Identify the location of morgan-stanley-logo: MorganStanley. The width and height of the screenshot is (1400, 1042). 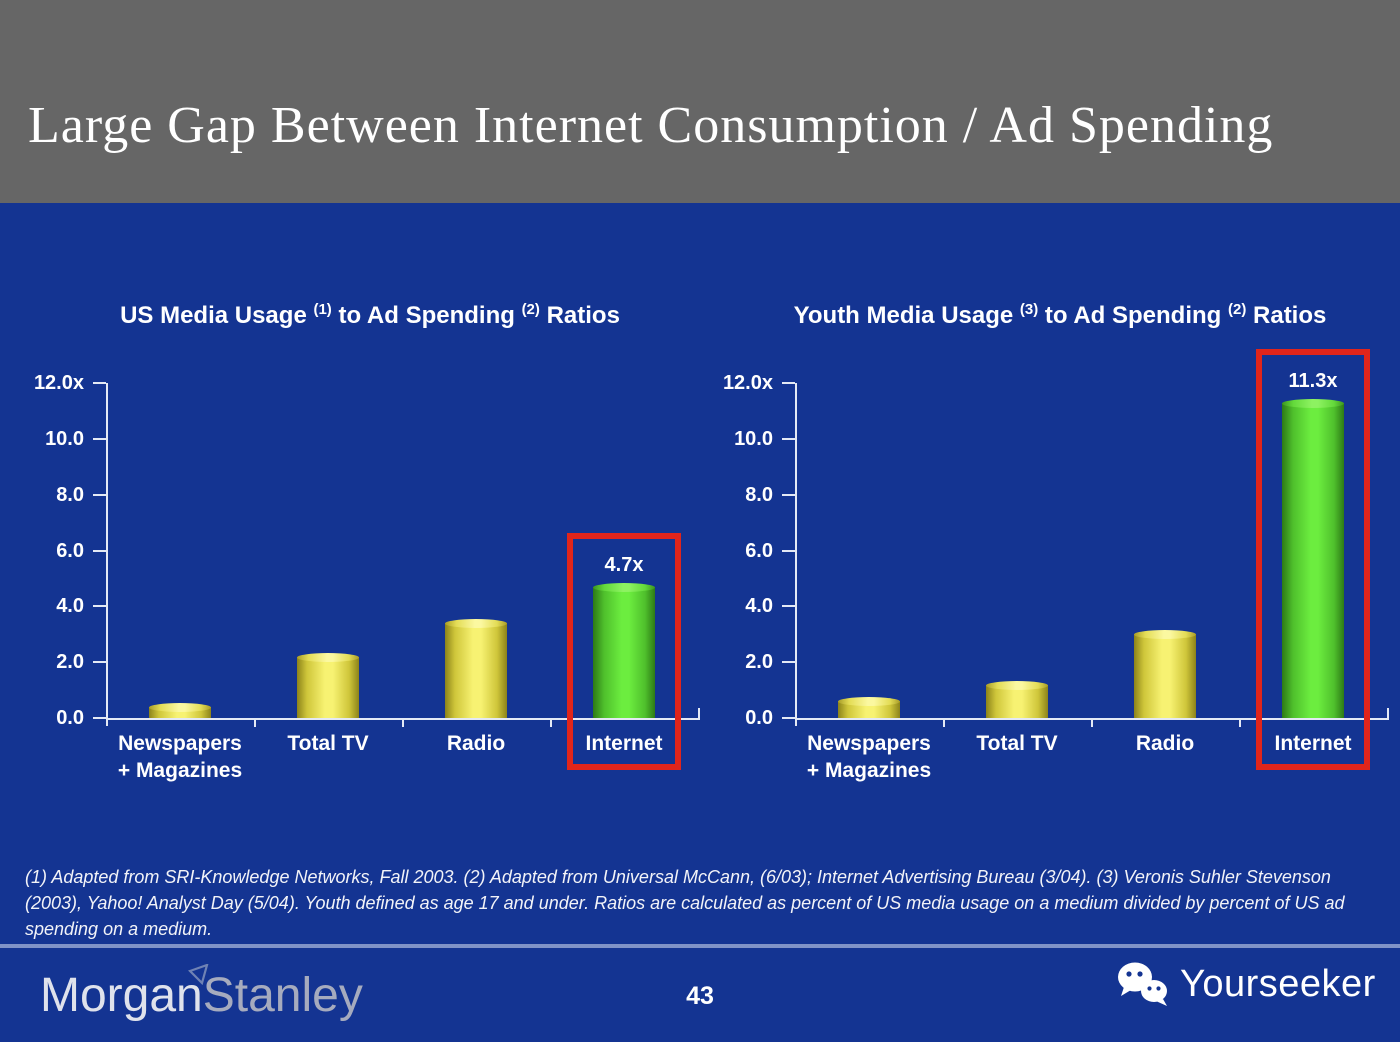
(201, 996).